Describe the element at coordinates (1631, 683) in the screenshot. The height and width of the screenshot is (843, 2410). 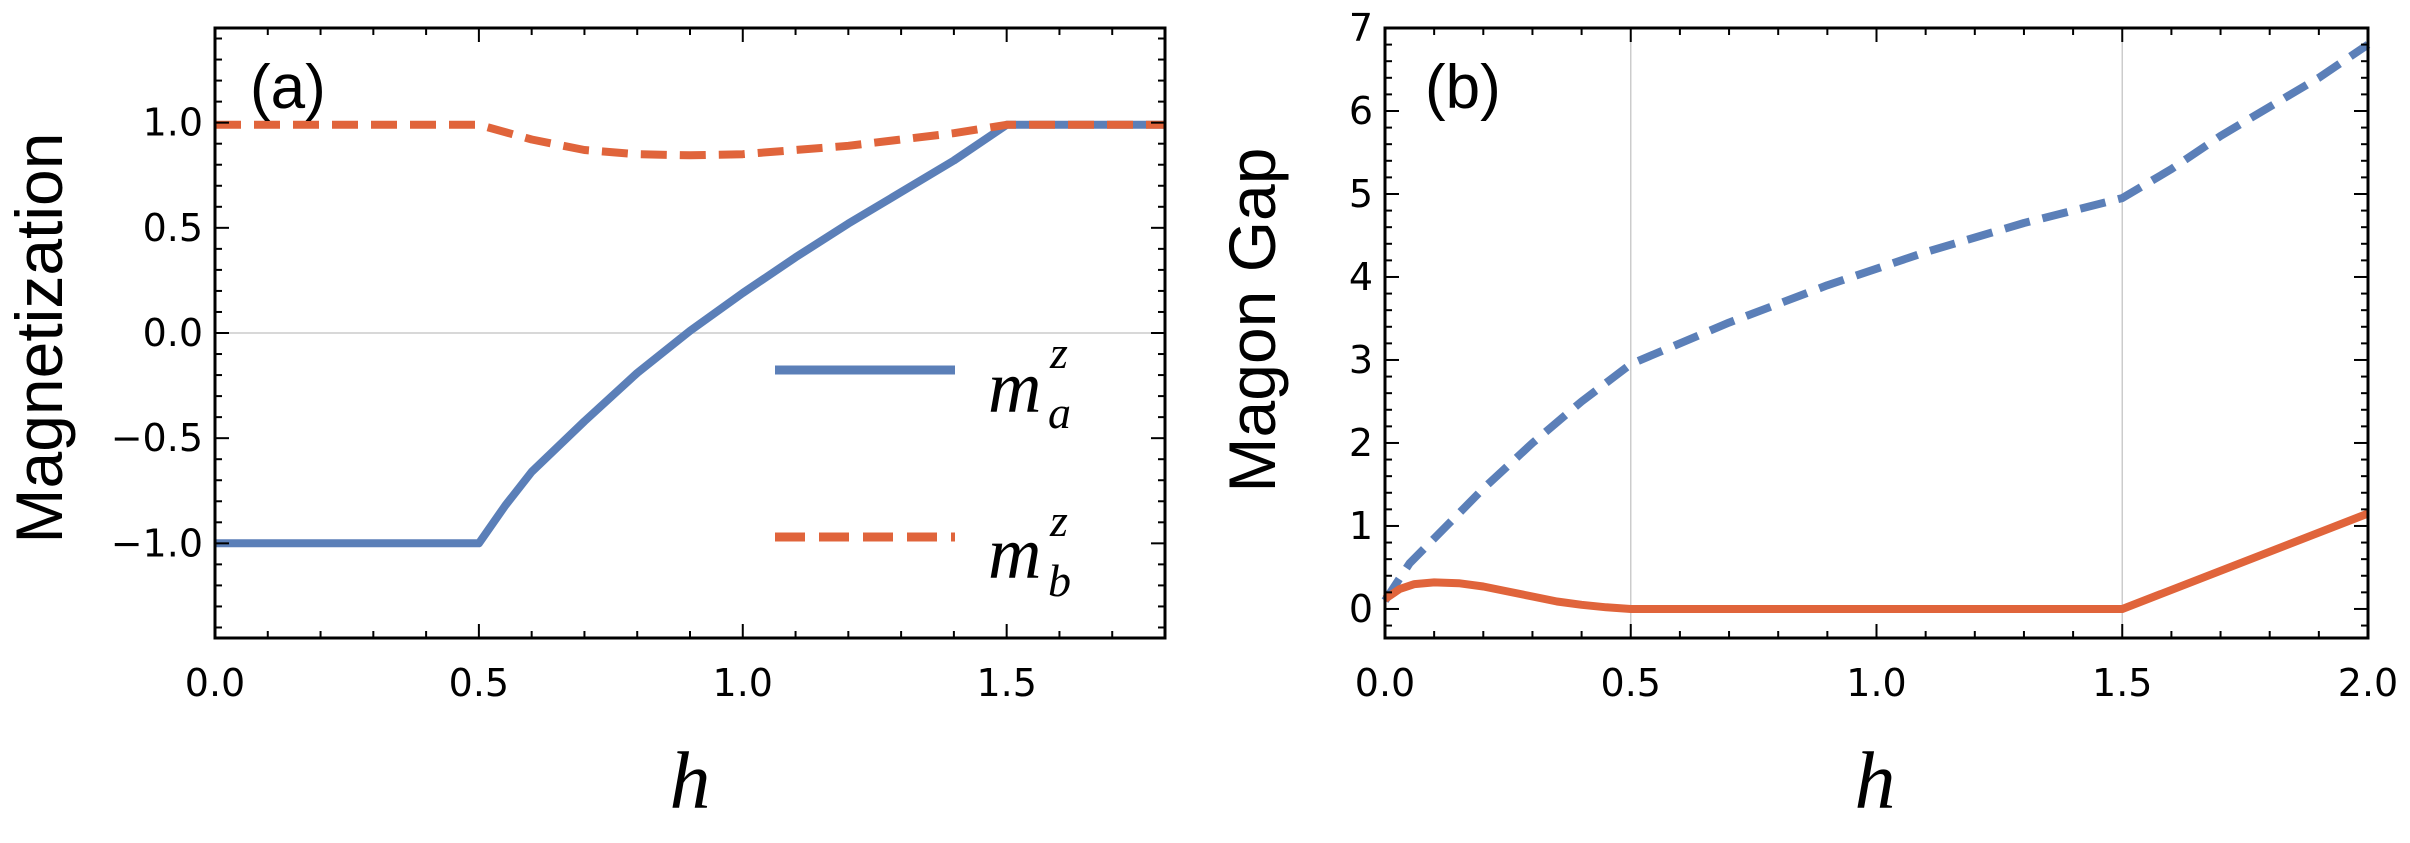
I see `panel-b-xtick-label: 0.5` at that location.